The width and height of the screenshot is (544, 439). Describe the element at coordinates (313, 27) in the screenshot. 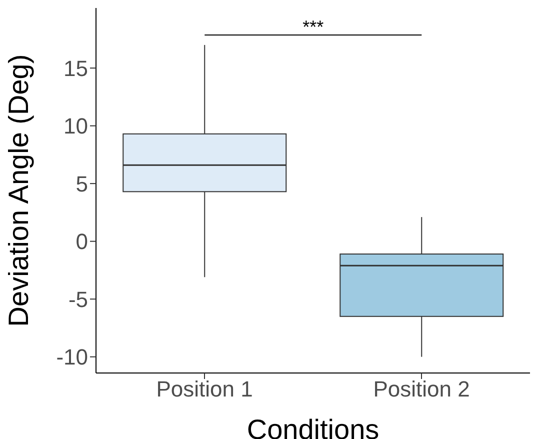

I see `annotation: ***` at that location.